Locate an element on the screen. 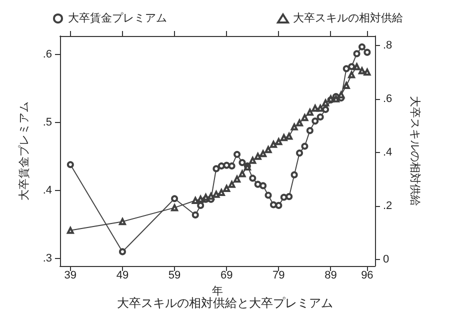 The height and width of the screenshot is (322, 450). y-tick-label: .4 is located at coordinates (47, 190).